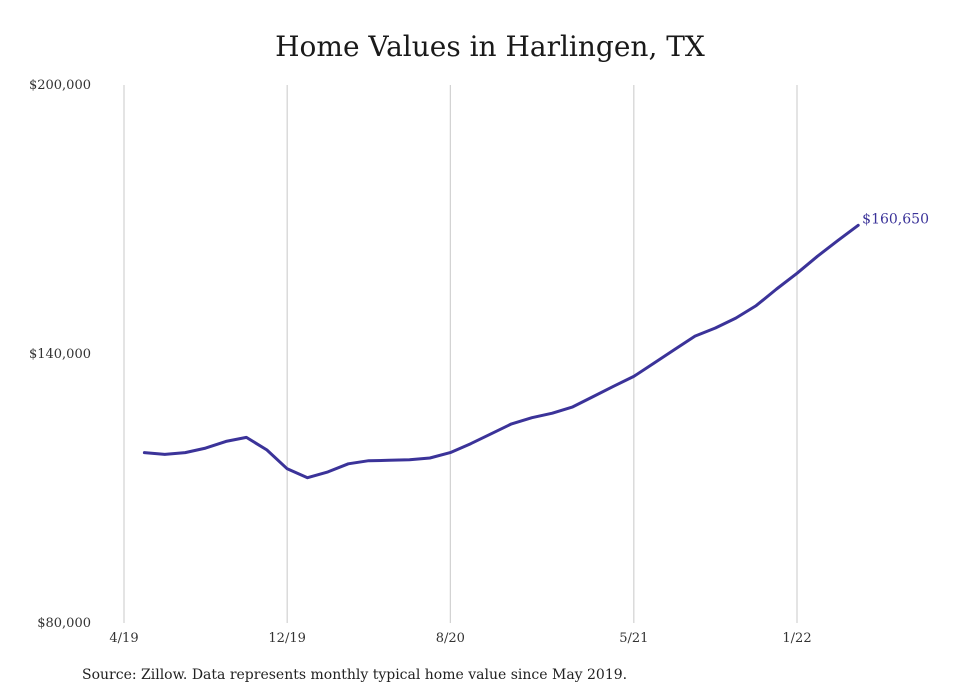 This screenshot has width=980, height=699. Describe the element at coordinates (64, 623) in the screenshot. I see `y-tick-label: $80,000` at that location.